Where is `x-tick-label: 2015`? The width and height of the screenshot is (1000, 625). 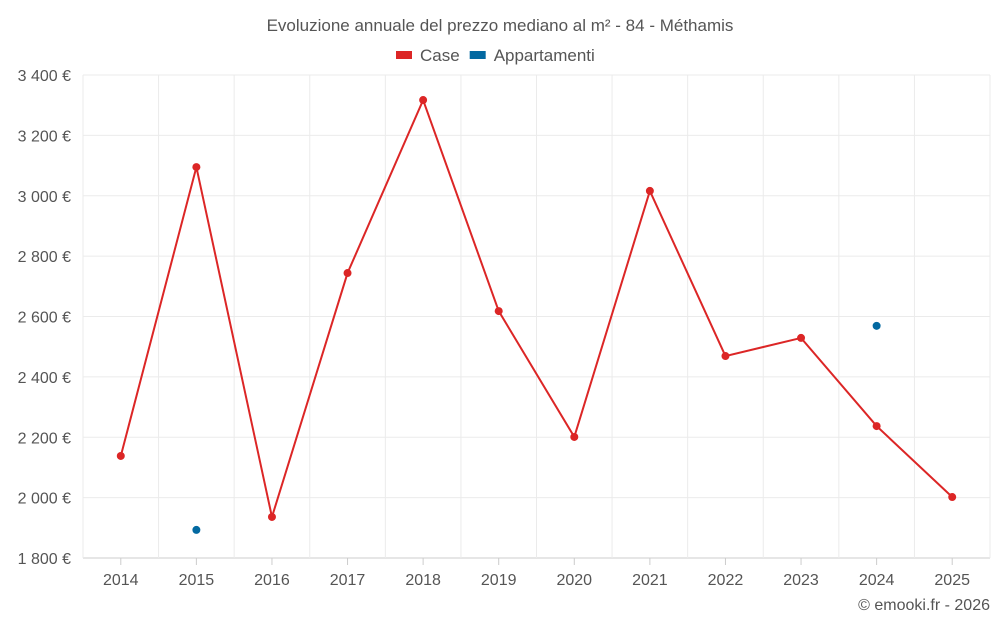 x-tick-label: 2015 is located at coordinates (197, 580).